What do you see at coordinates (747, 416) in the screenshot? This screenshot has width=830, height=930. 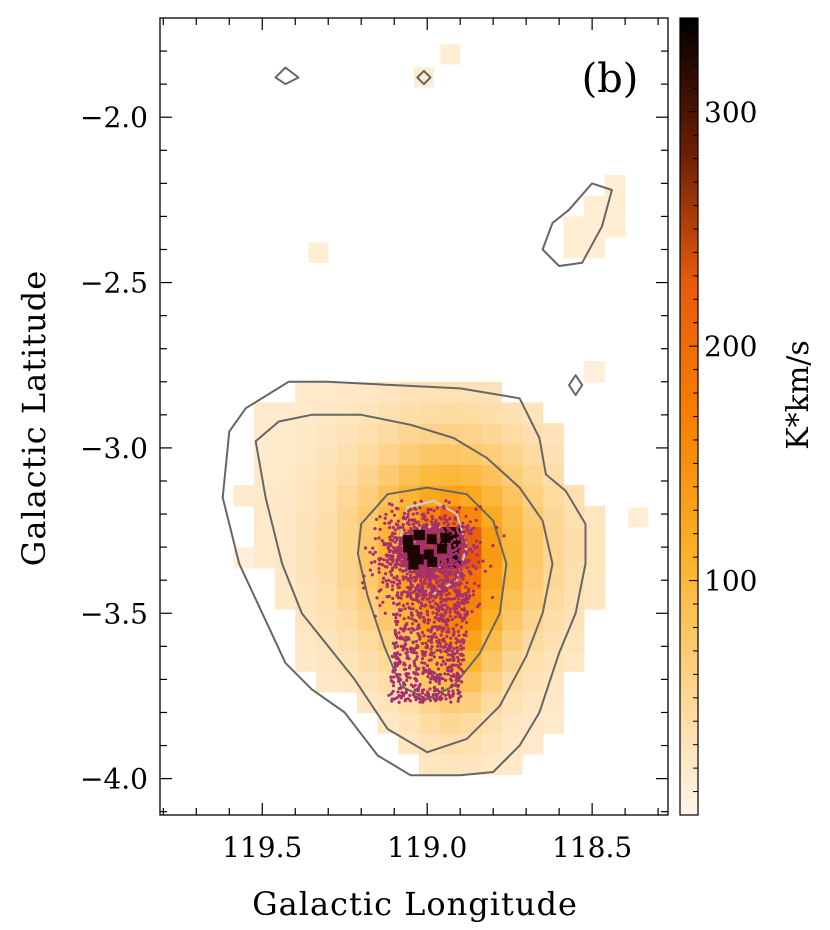 I see `colorbar: 100 200 300 K*km/s` at bounding box center [747, 416].